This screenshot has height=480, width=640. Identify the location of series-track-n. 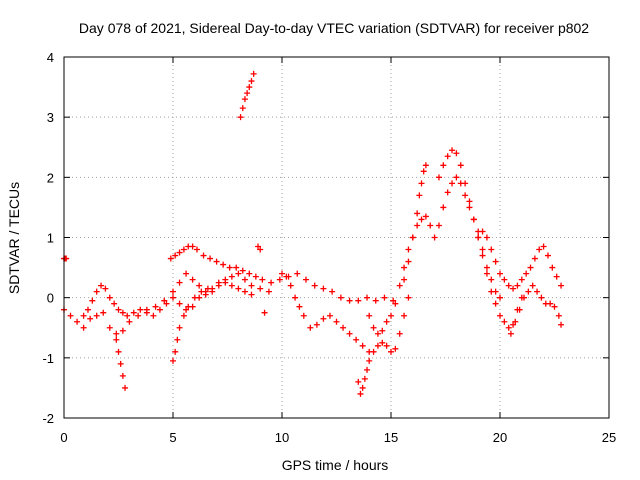
(536, 309).